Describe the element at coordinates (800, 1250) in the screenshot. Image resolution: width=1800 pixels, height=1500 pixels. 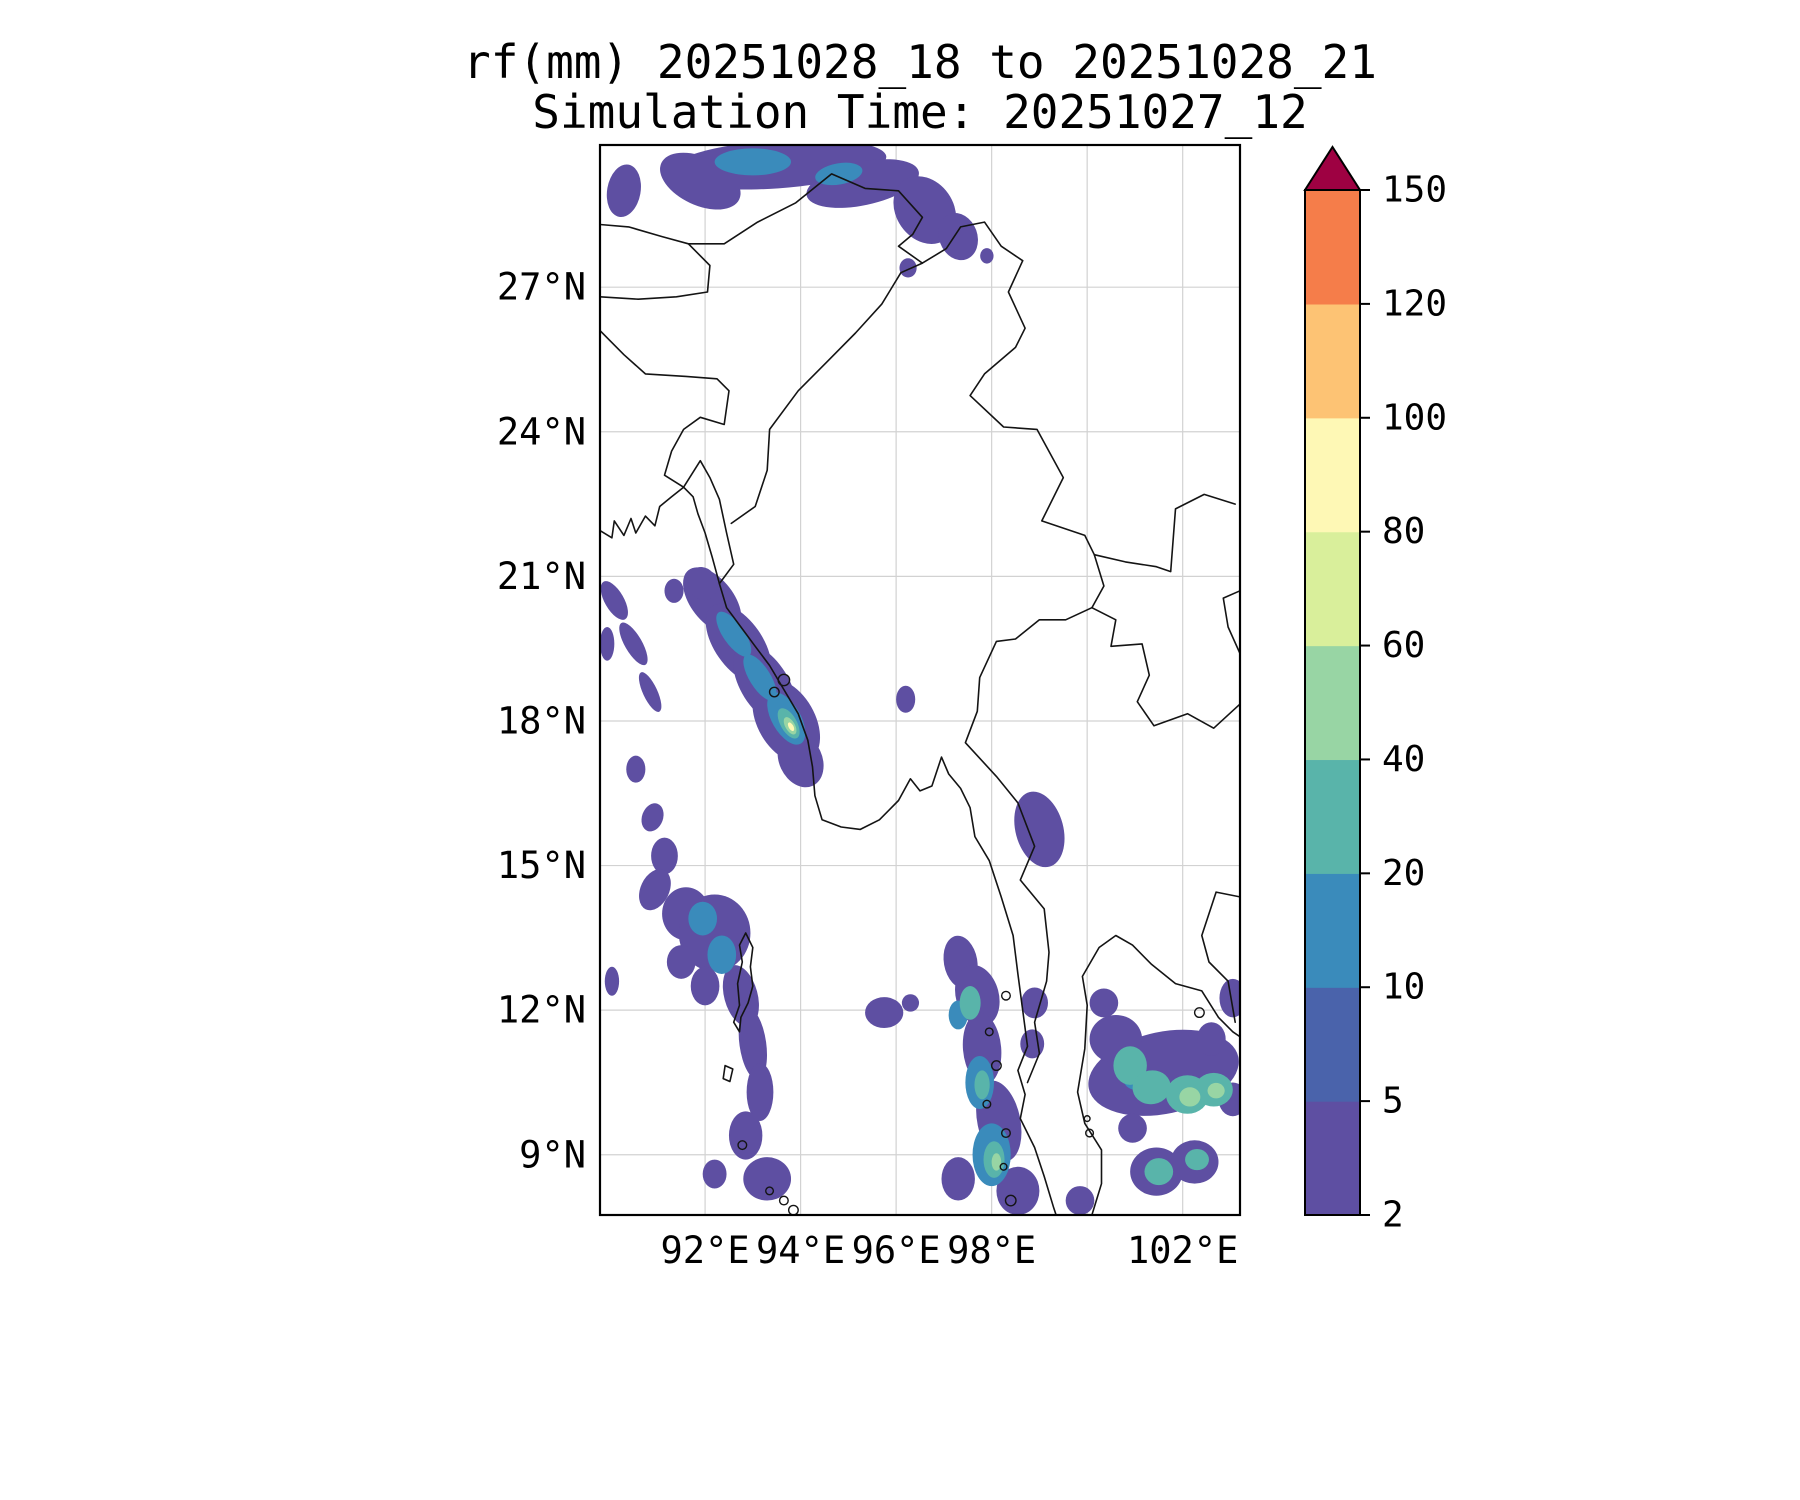
I see `lon-tick-label: 94°E` at that location.